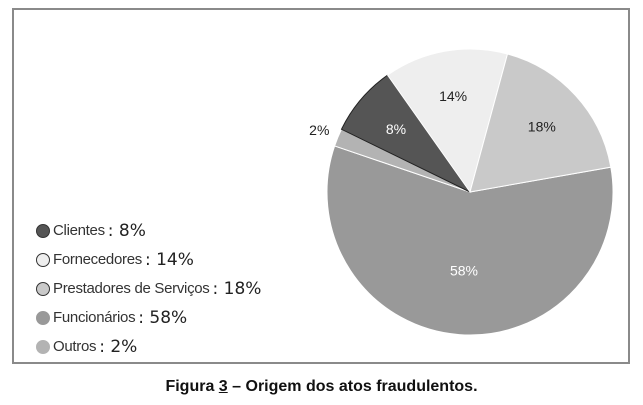 The image size is (643, 405). I want to click on legend-label: Prestadores de Serviços, so click(131, 288).